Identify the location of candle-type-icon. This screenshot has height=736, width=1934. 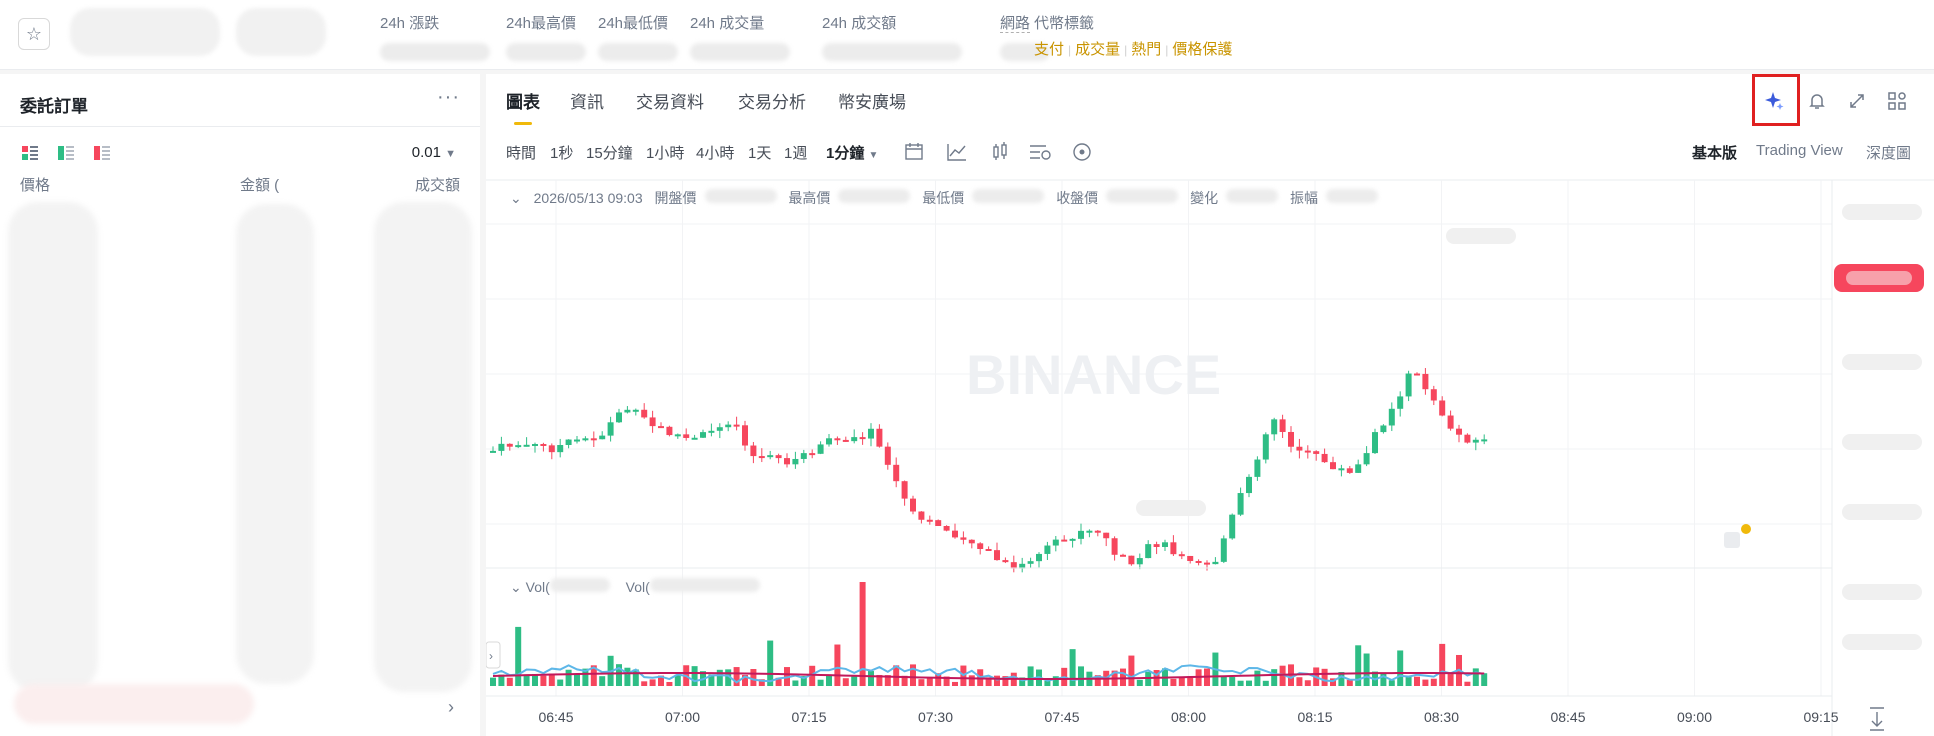
(1000, 151).